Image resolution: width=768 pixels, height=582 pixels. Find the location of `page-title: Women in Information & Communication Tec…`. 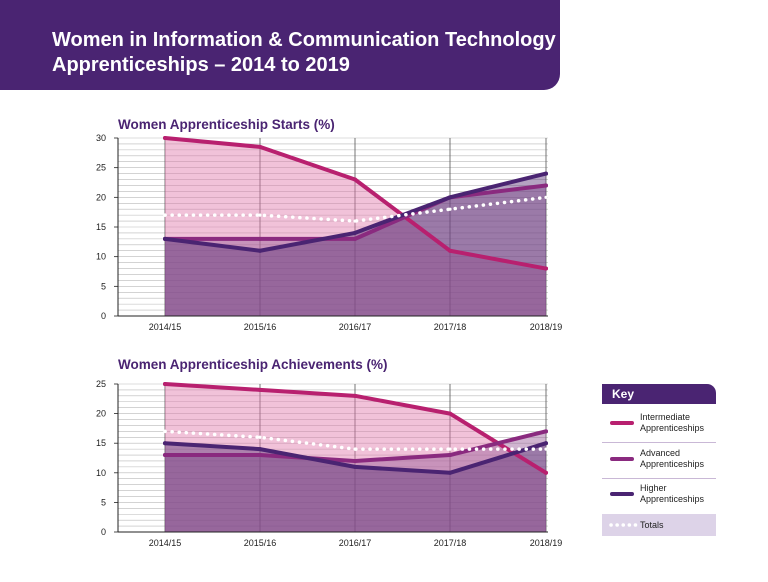

page-title: Women in Information & Communication Tec… is located at coordinates (304, 53).